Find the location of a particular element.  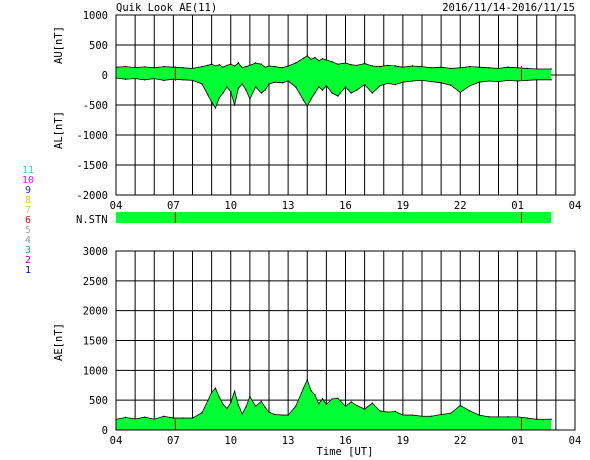

al-axis-label: AL[nT] is located at coordinates (59, 130).